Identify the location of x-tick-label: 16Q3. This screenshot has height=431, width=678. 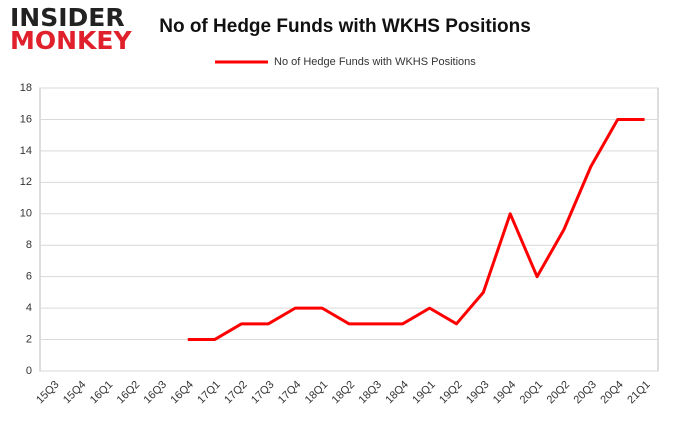
(156, 393).